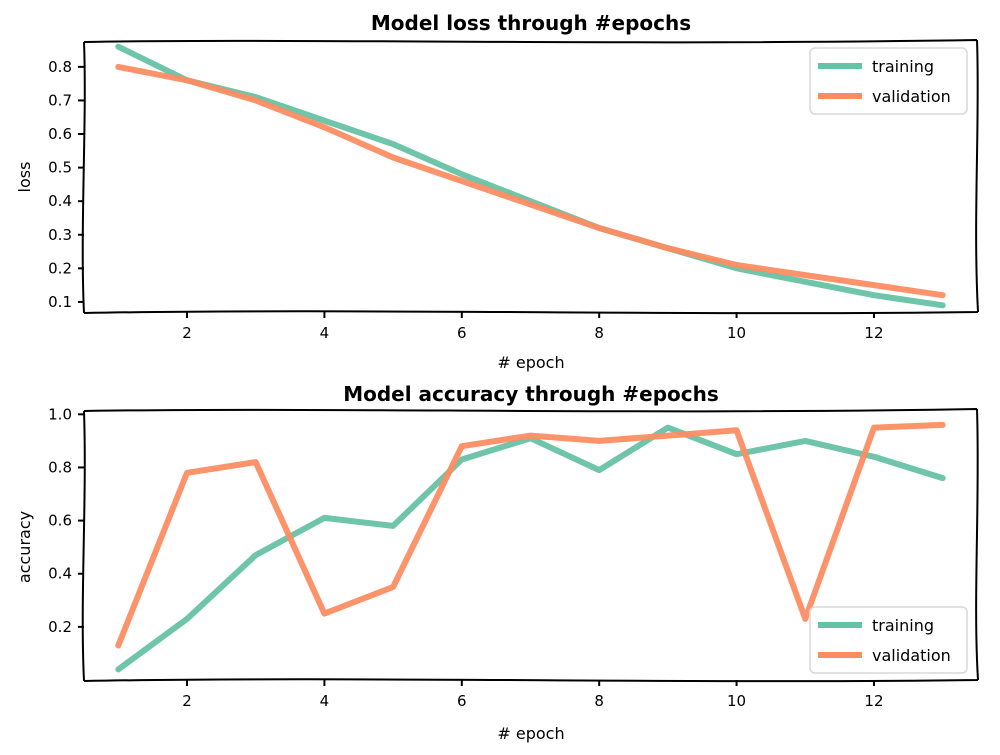  Describe the element at coordinates (60, 627) in the screenshot. I see `accuracy-y-tick-label: 0.2` at that location.